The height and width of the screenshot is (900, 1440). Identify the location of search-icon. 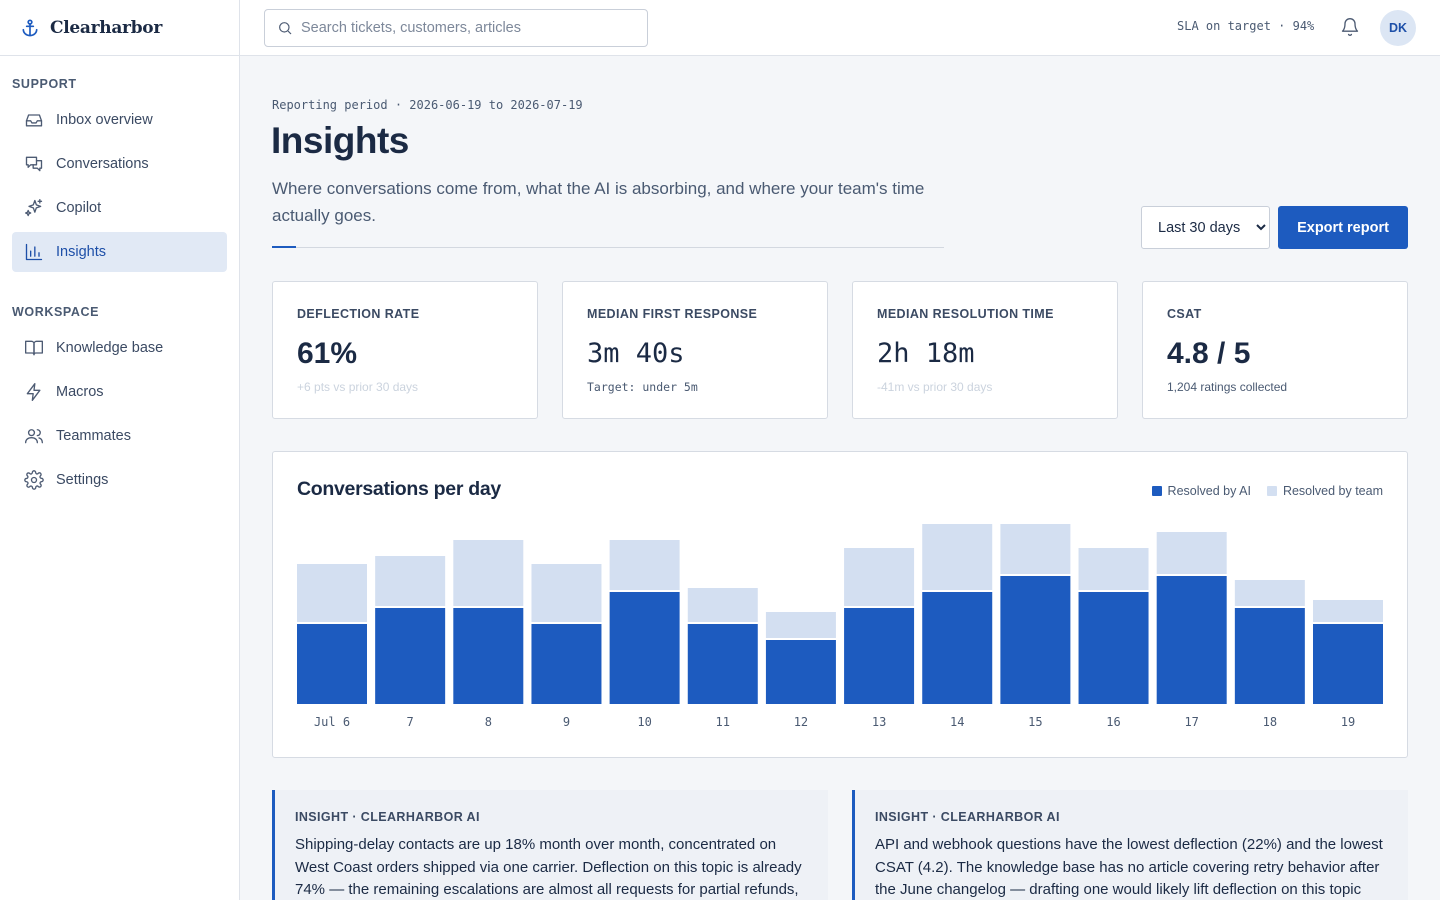
(285, 28).